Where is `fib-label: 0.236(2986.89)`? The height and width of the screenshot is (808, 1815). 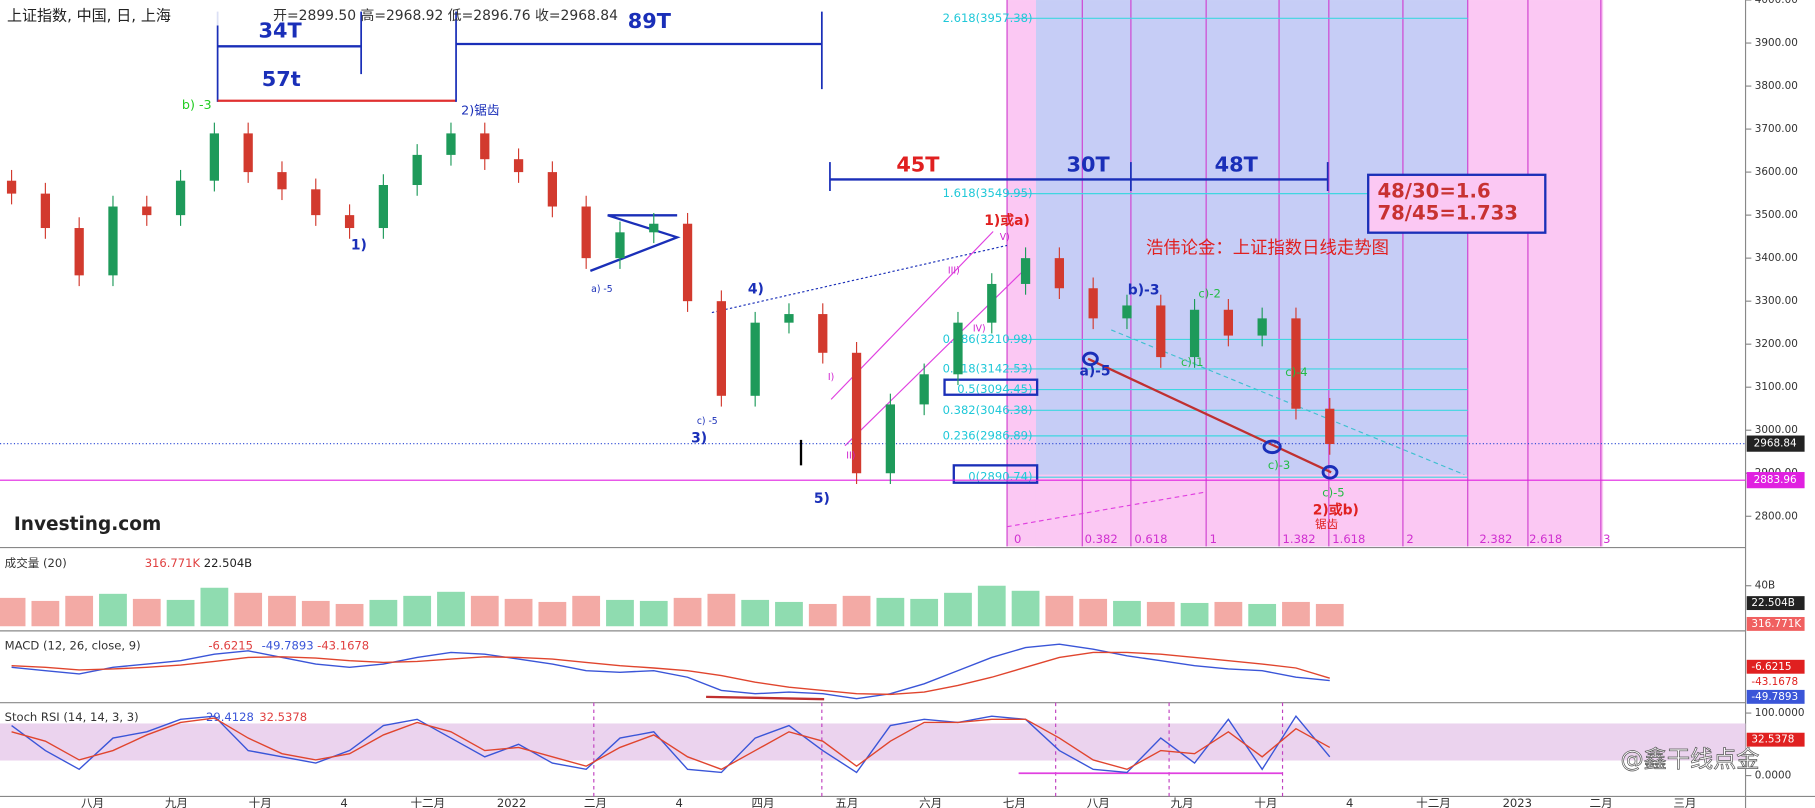
fib-label: 0.236(2986.89) is located at coordinates (988, 435).